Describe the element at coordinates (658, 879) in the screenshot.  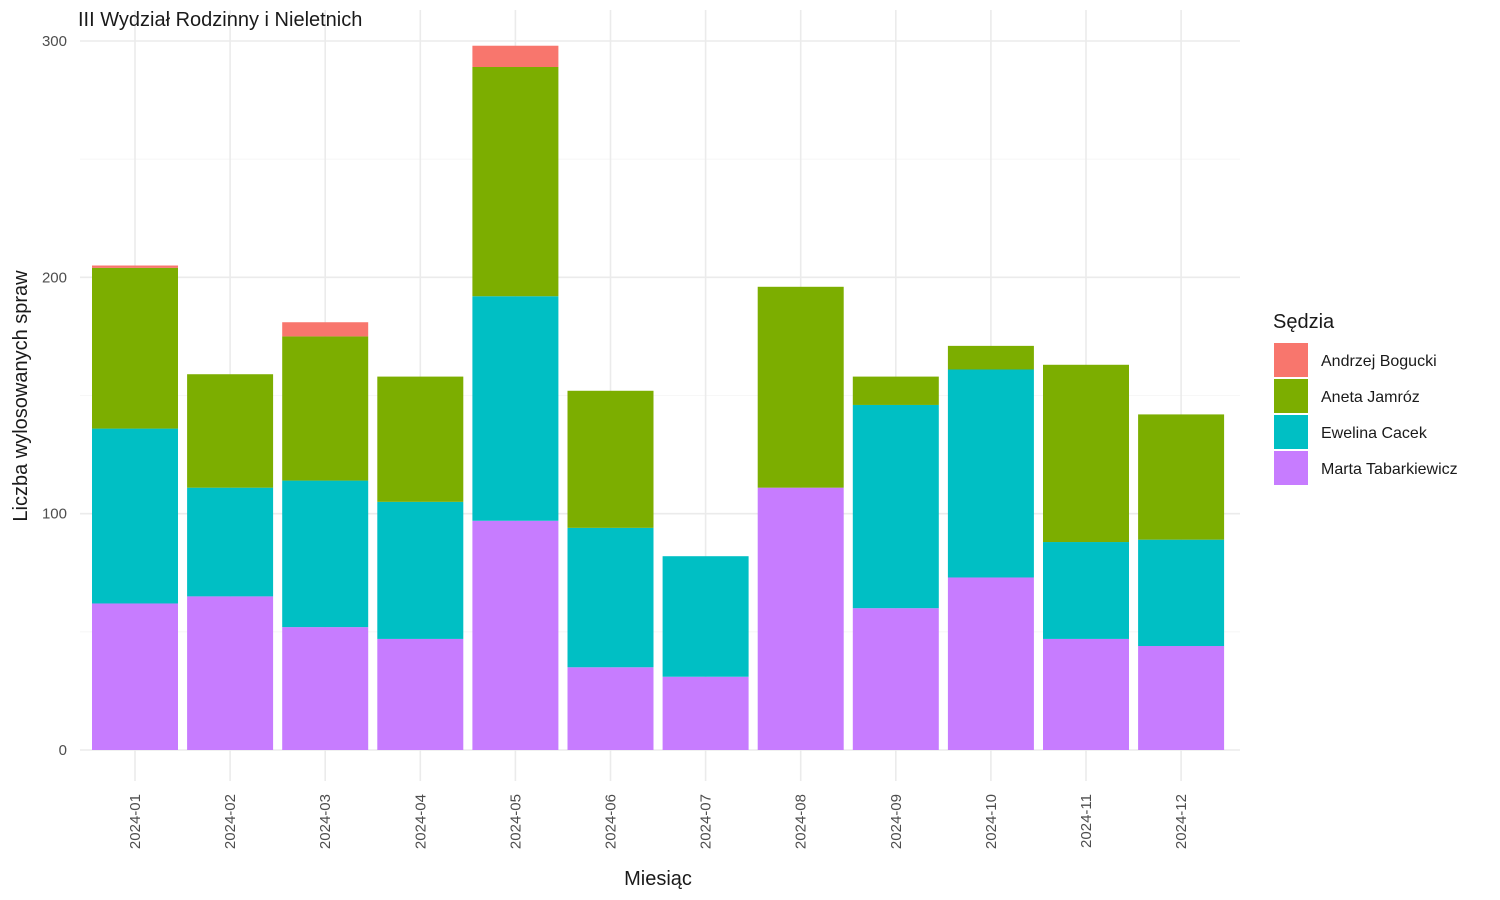
I see `x-axis-title: Miesiąc` at that location.